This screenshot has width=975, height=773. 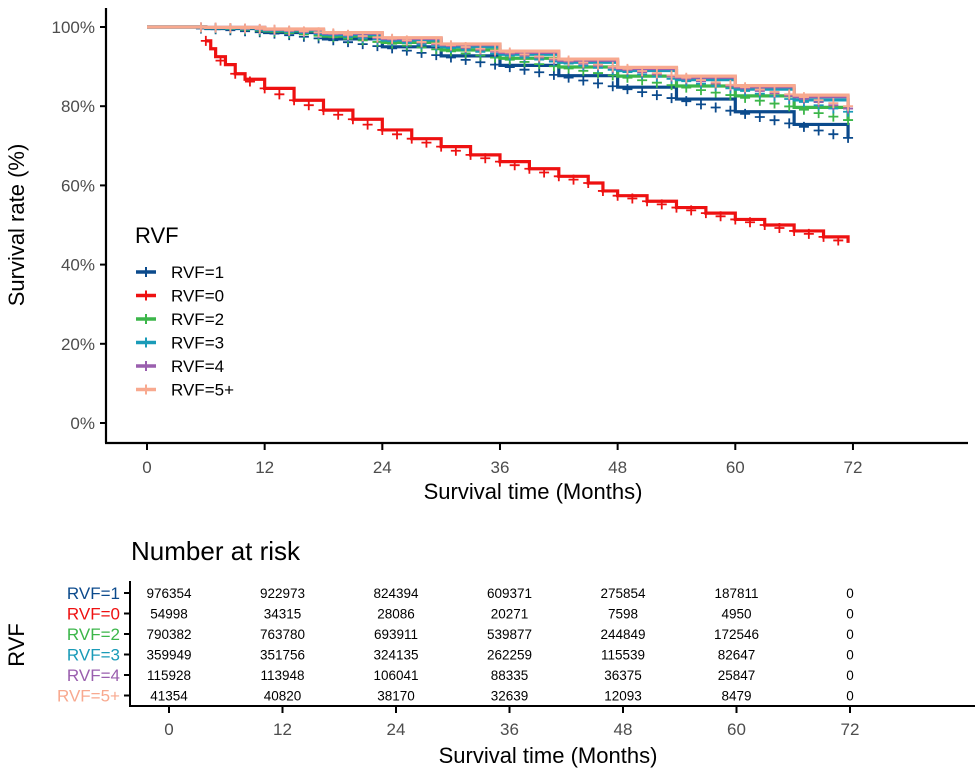 I want to click on legend-item: RVF=1, so click(x=180, y=272).